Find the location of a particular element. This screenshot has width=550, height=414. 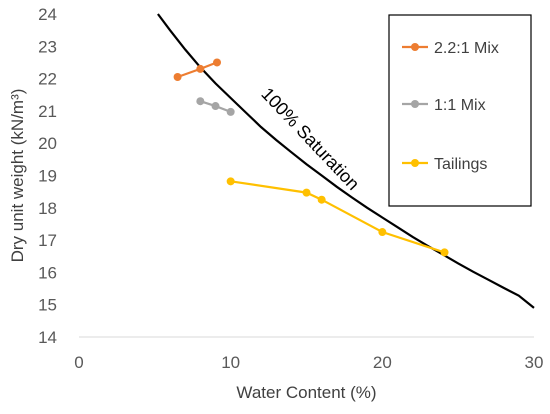

y-axis-title: Dry unit weight (kN/m³) is located at coordinates (17, 176).